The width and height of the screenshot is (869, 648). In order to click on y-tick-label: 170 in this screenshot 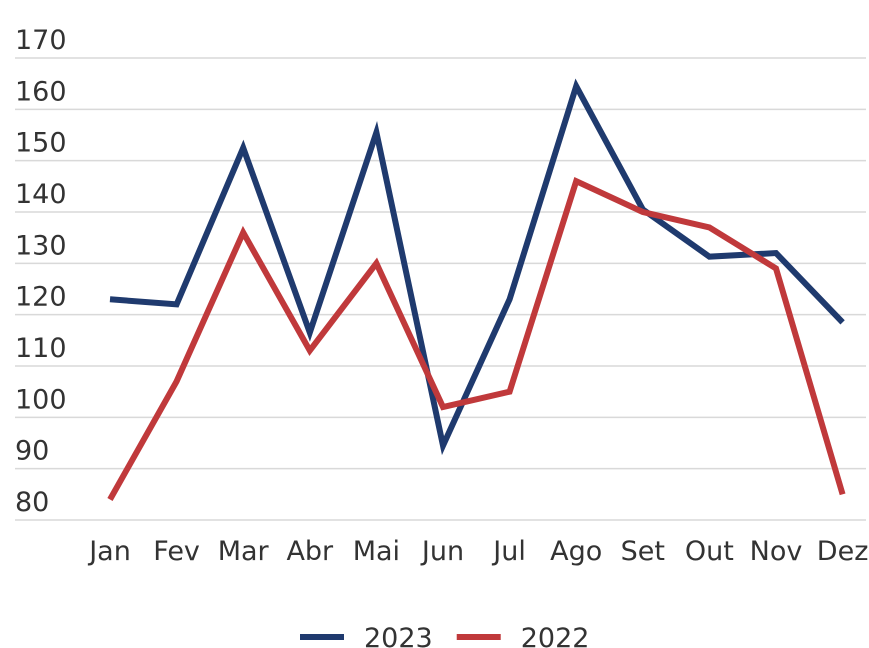, I will do `click(41, 40)`.